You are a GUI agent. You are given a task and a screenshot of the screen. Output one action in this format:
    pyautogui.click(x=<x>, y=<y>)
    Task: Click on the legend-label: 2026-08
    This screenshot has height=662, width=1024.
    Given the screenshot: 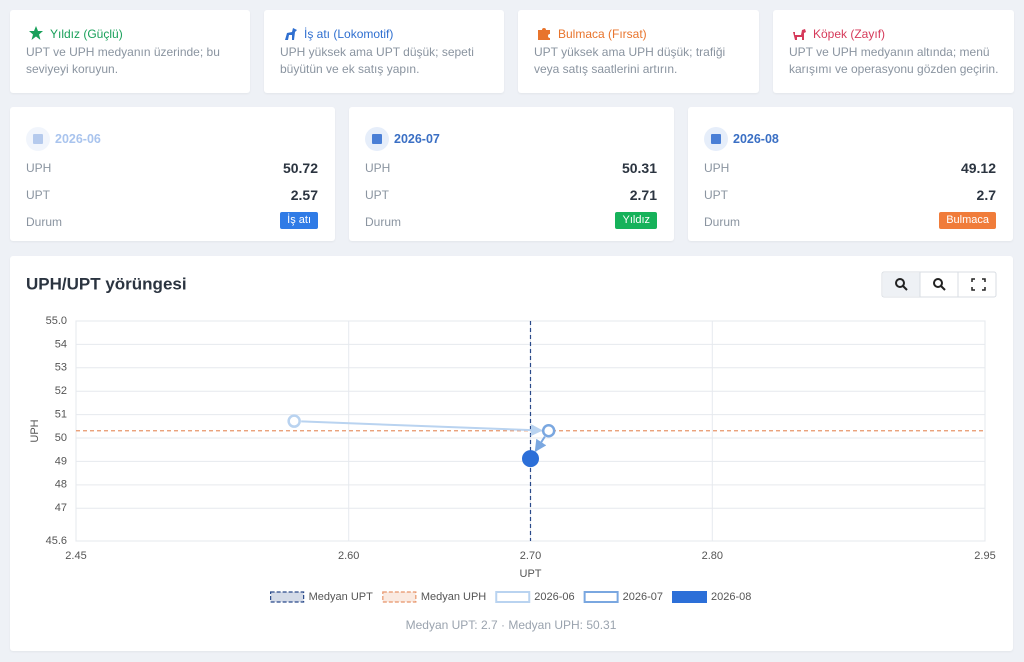 What is the action you would take?
    pyautogui.click(x=731, y=597)
    